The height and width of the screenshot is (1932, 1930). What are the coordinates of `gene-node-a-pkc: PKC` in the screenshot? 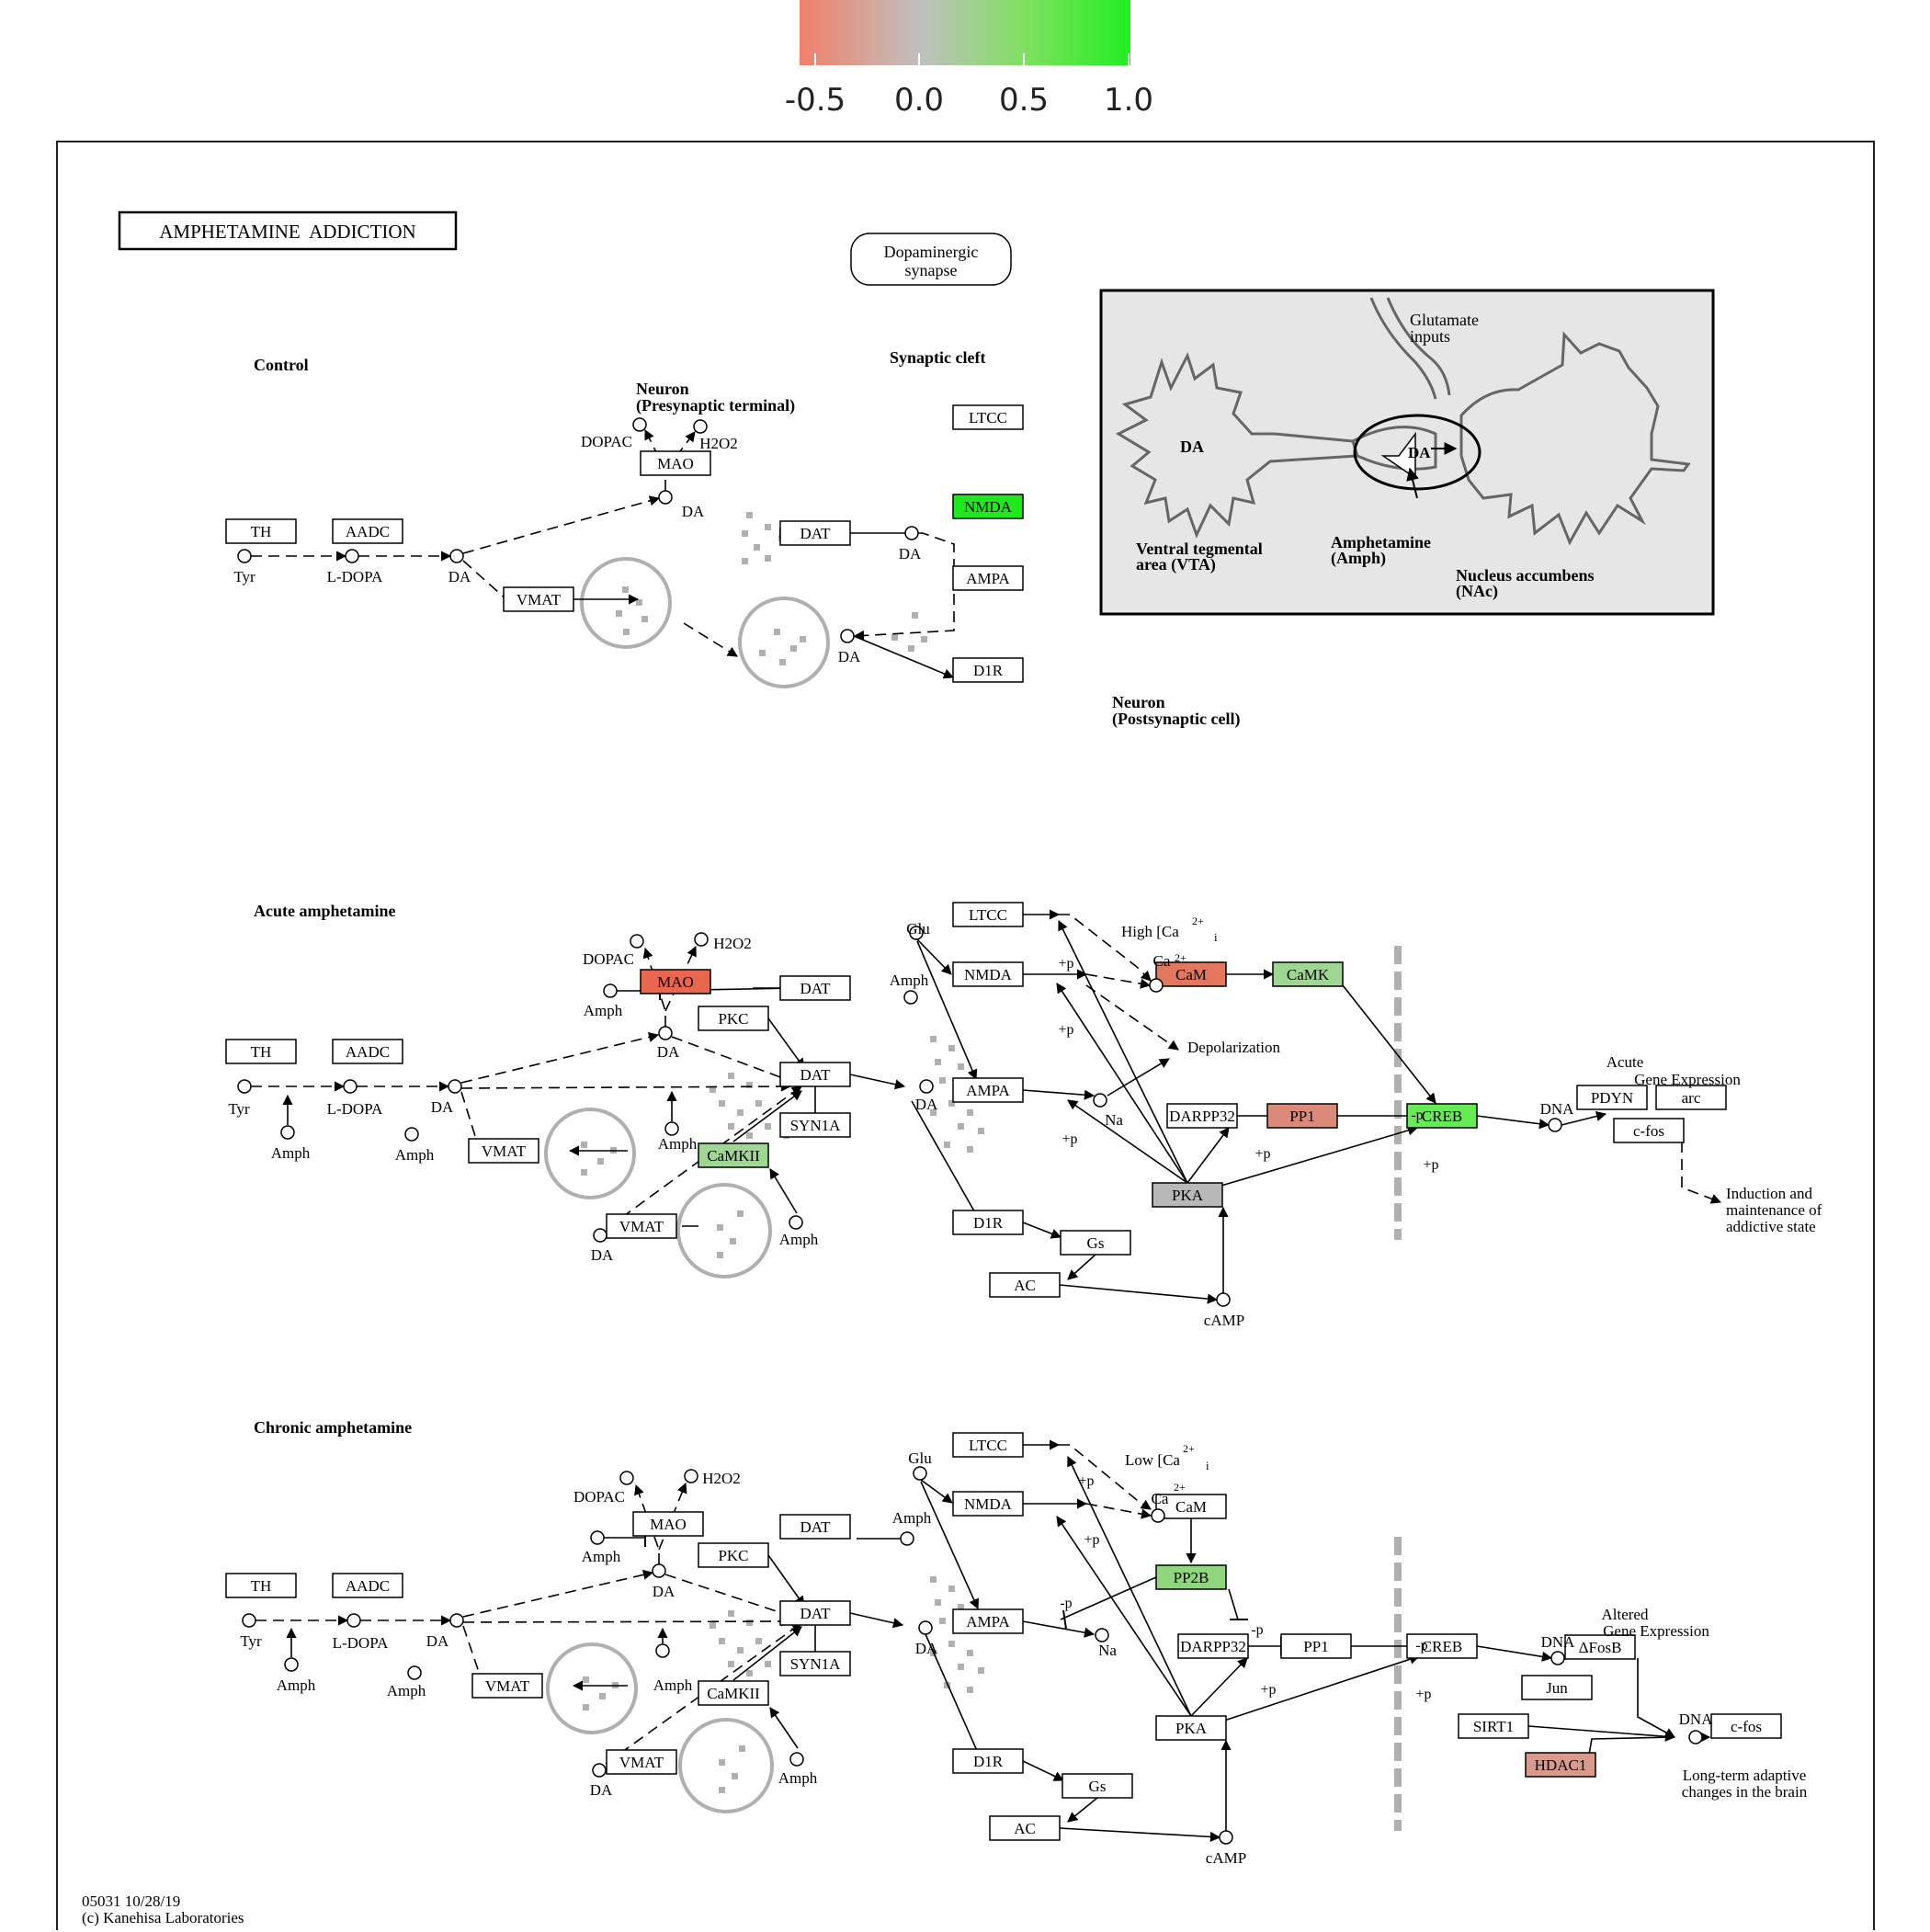 It's located at (733, 1019).